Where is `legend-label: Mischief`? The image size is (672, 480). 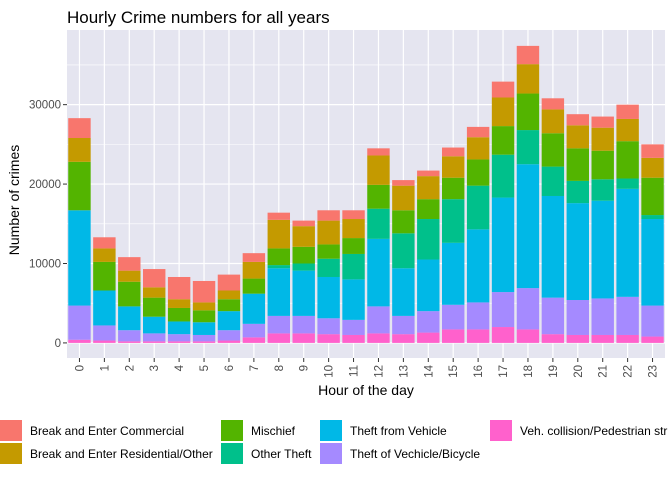 legend-label: Mischief is located at coordinates (273, 431).